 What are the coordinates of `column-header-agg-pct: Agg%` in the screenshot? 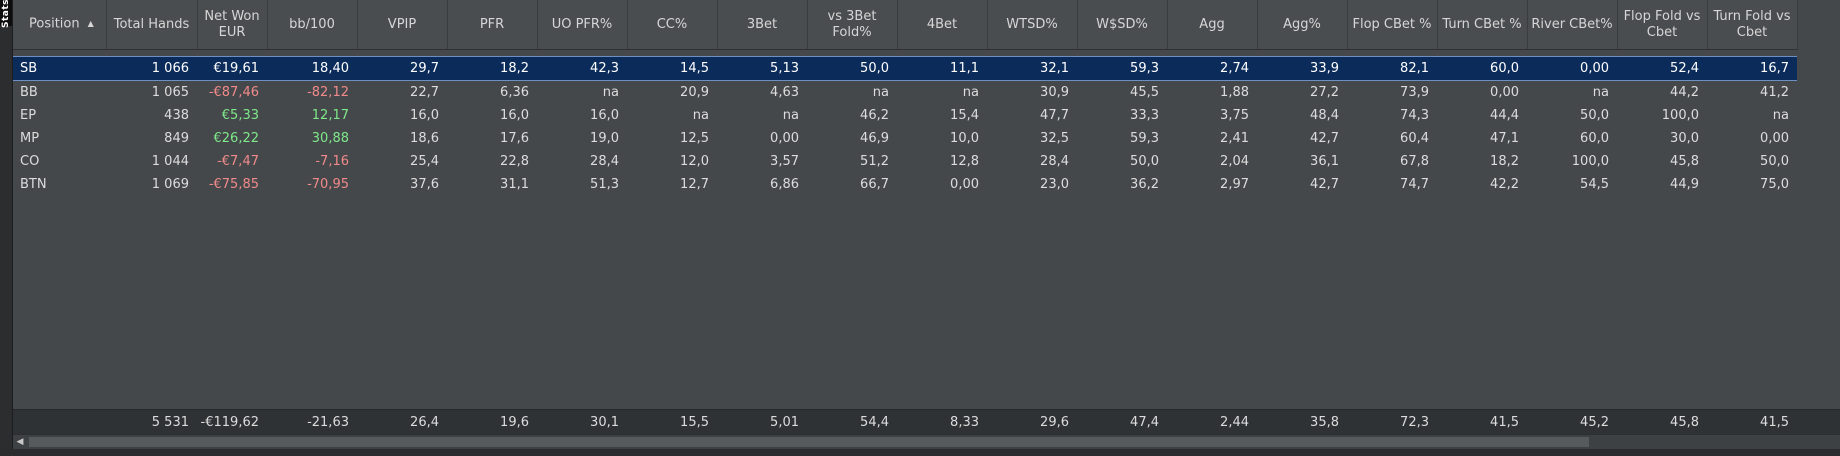 It's located at (1302, 25).